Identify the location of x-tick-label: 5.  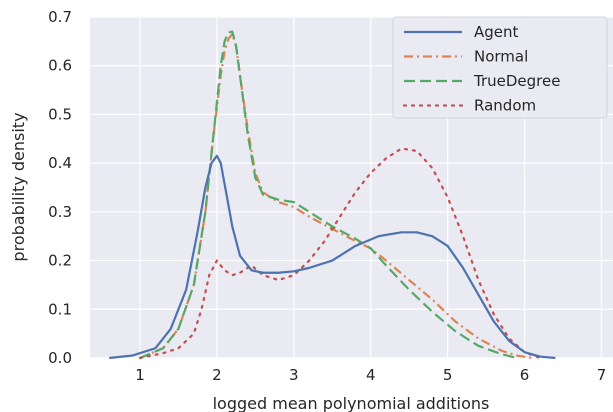
(448, 375).